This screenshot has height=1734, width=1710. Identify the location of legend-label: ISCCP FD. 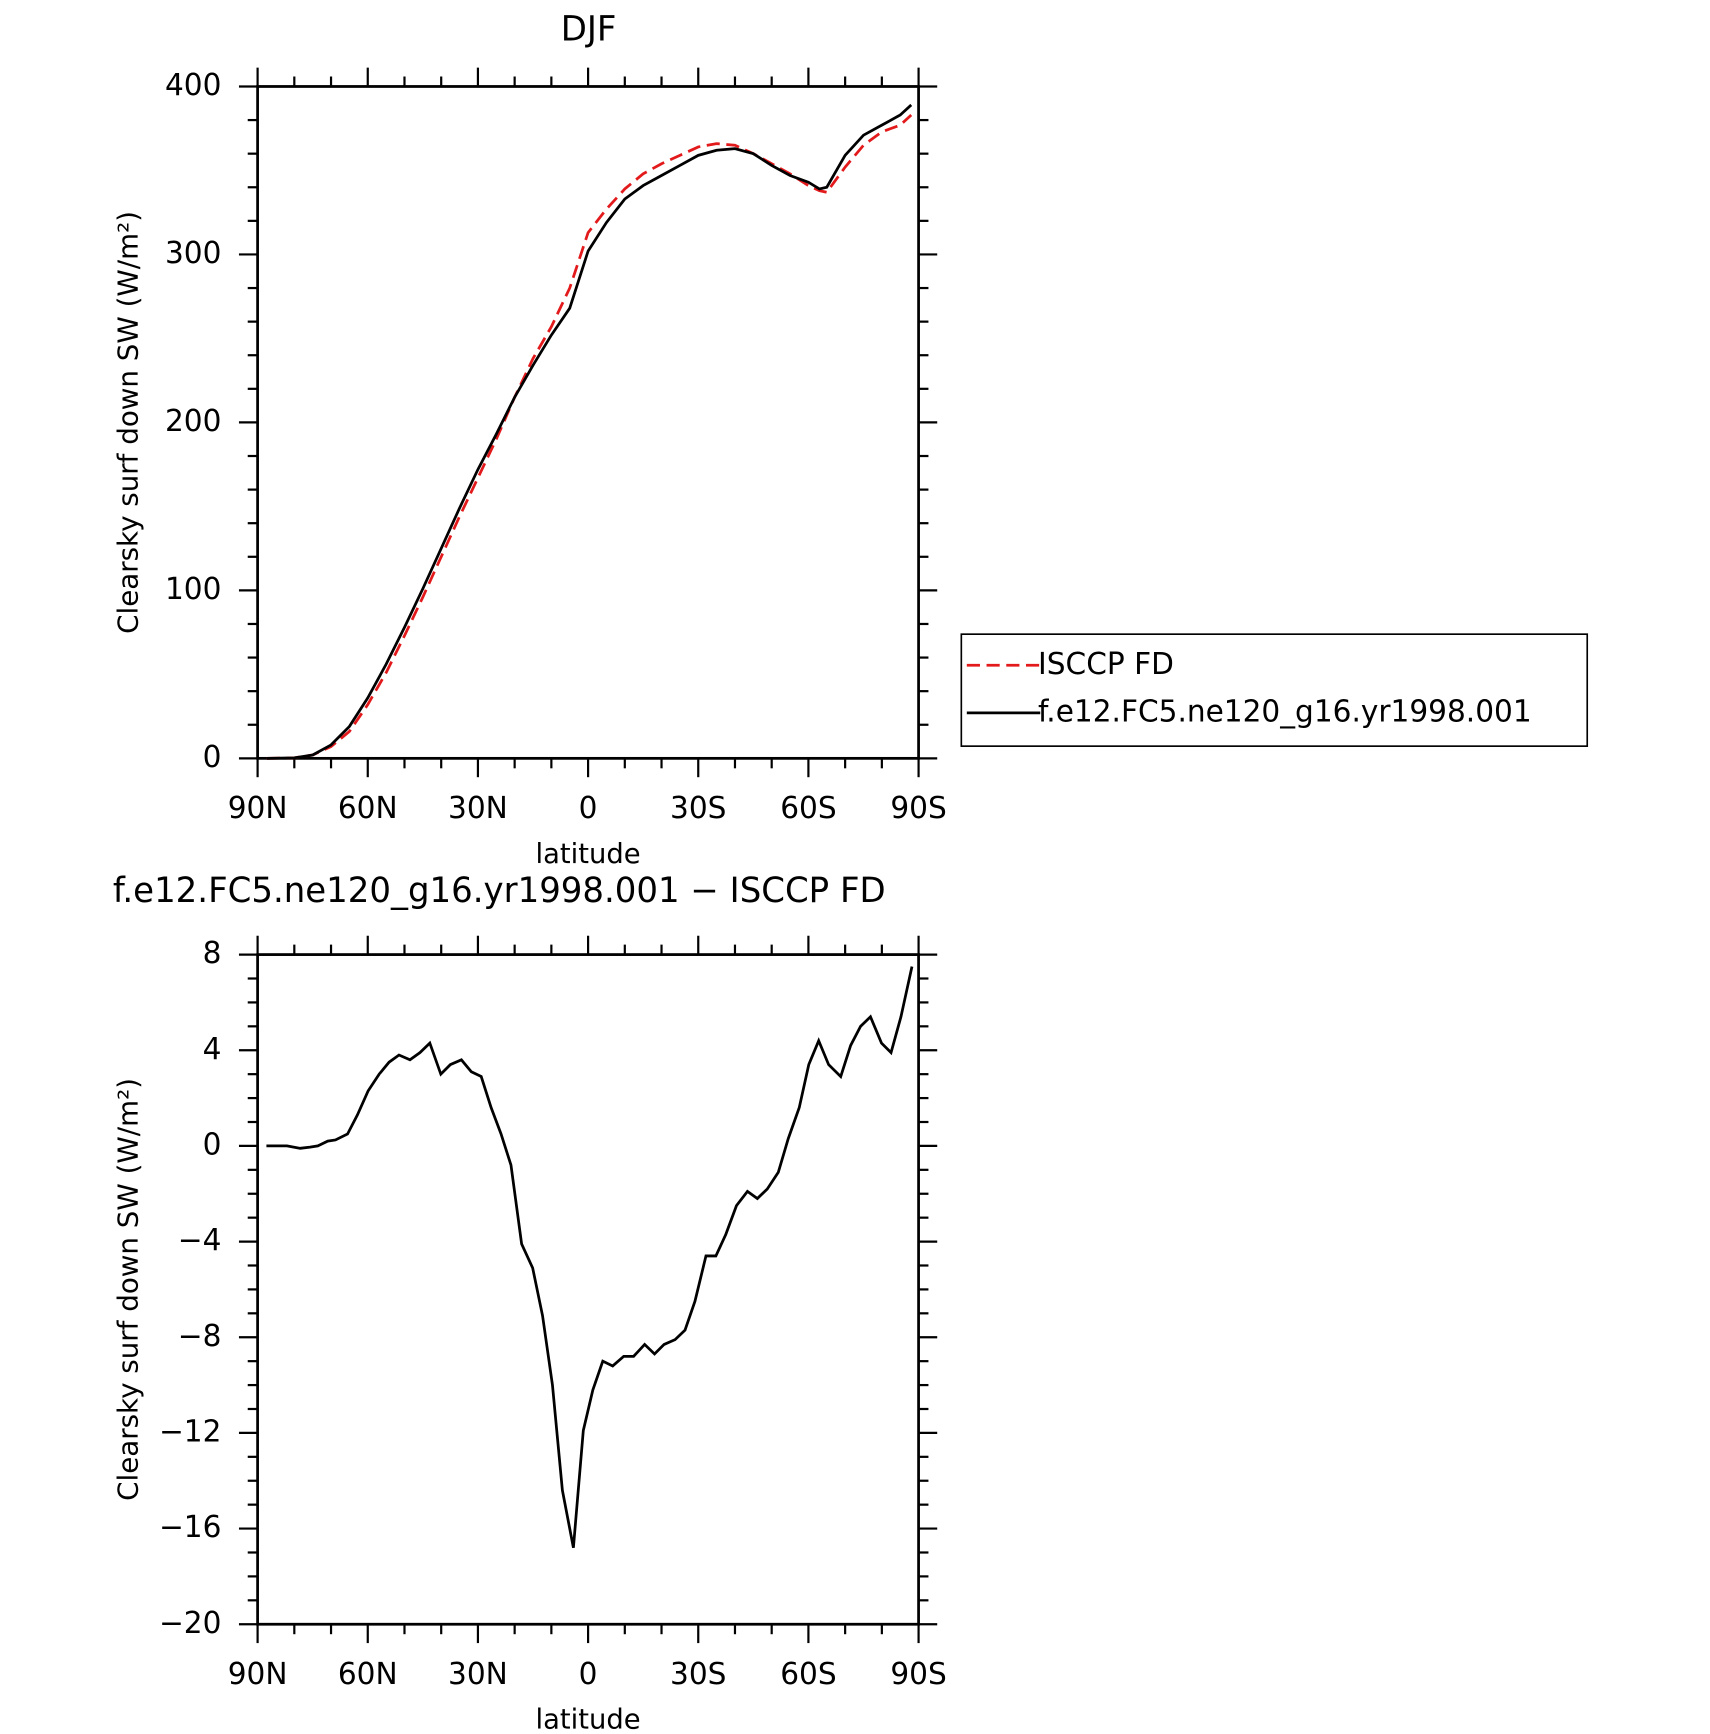
(1106, 664).